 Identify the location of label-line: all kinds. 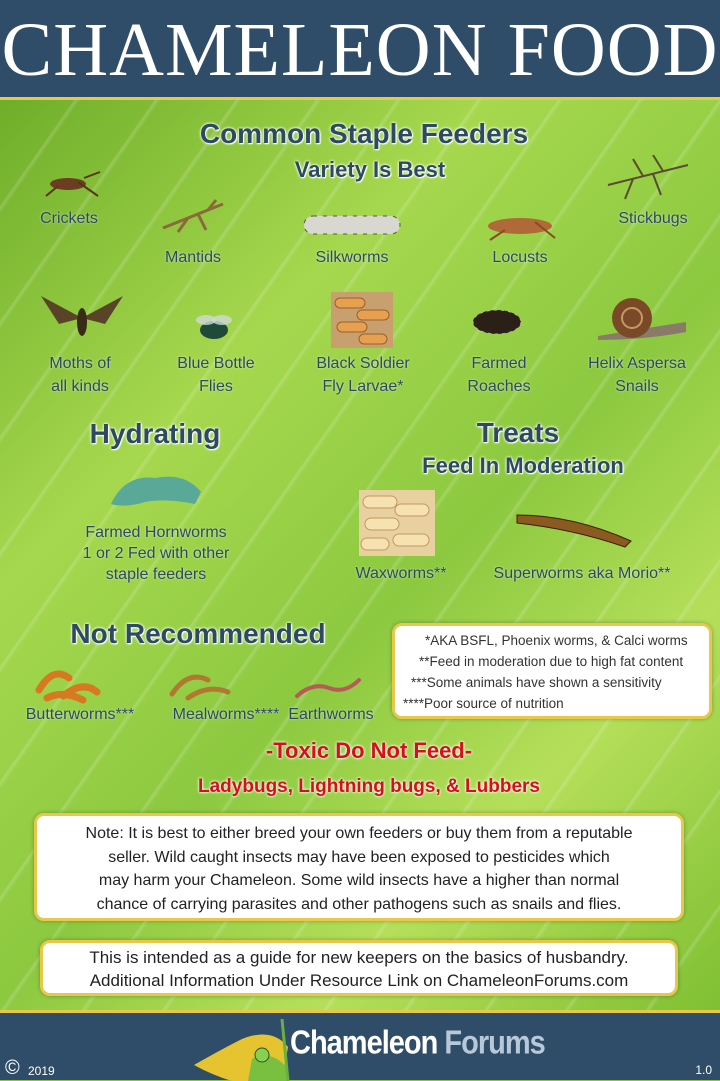
(80, 386).